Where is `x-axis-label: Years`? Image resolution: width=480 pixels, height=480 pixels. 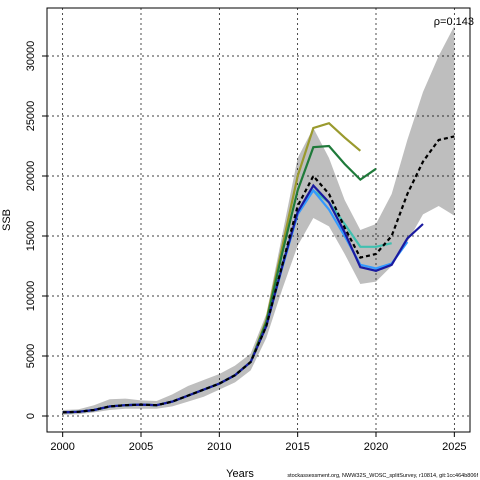
x-axis-label: Years is located at coordinates (240, 474).